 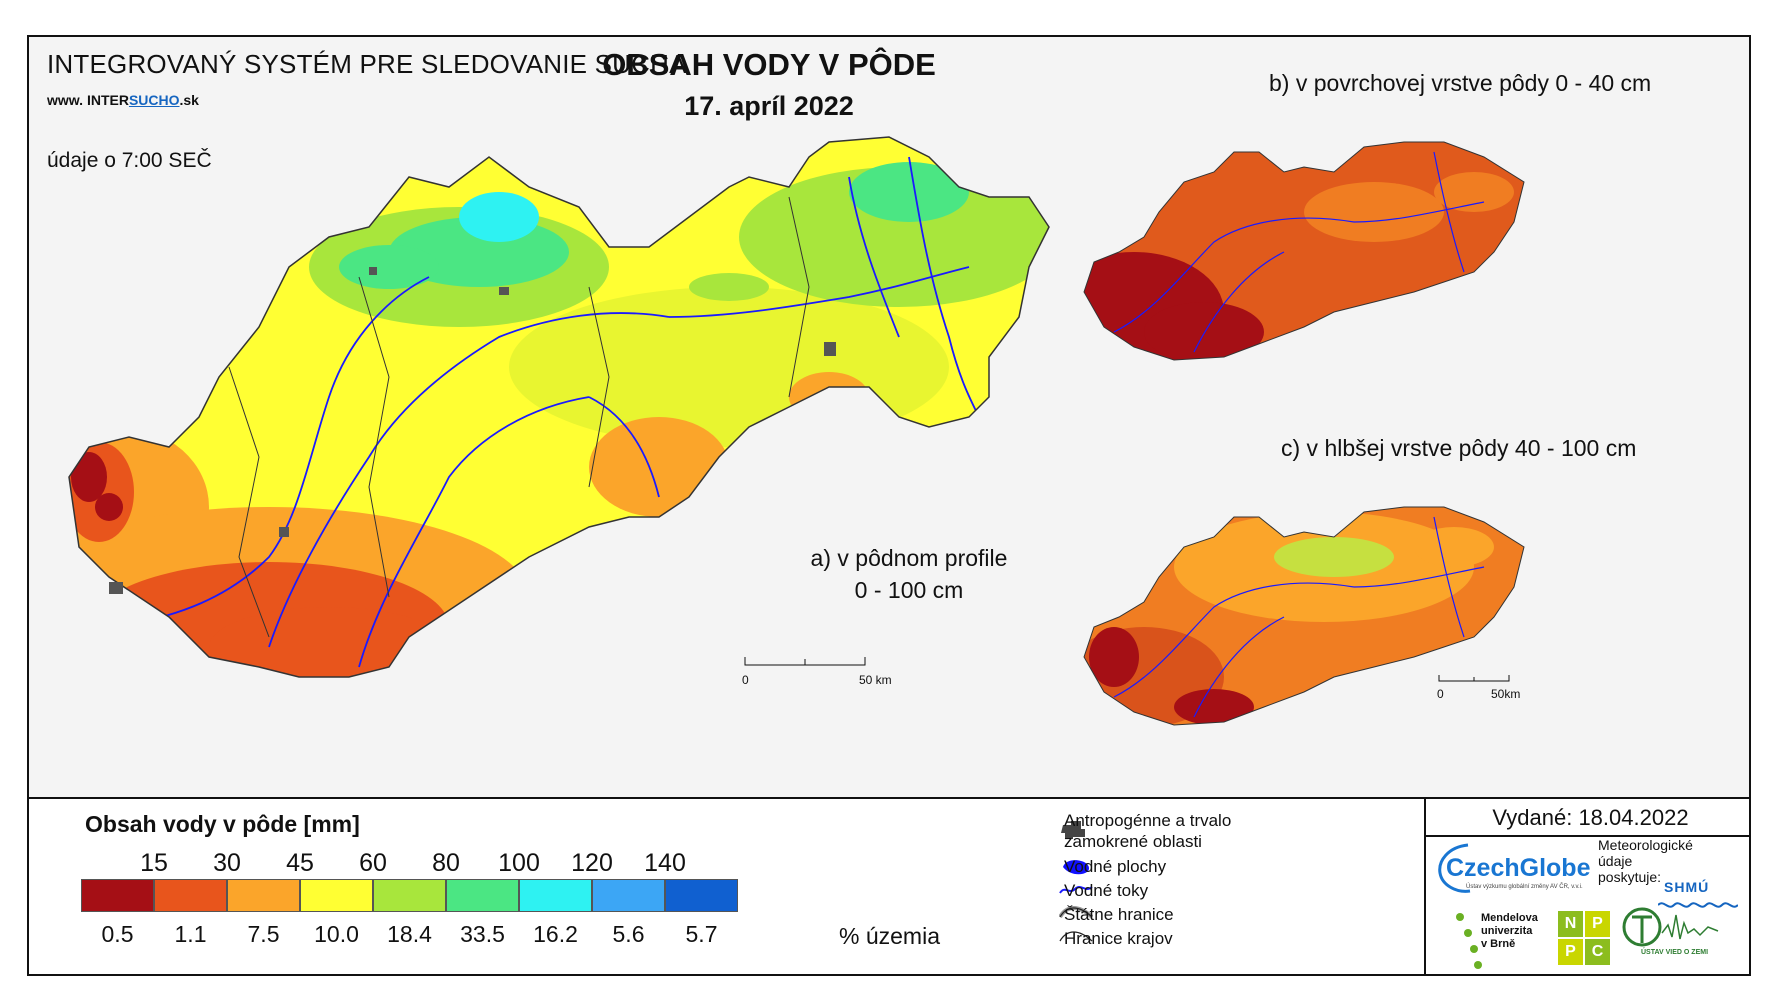 I want to click on shmu-logo: SHMÚ, so click(x=1687, y=887).